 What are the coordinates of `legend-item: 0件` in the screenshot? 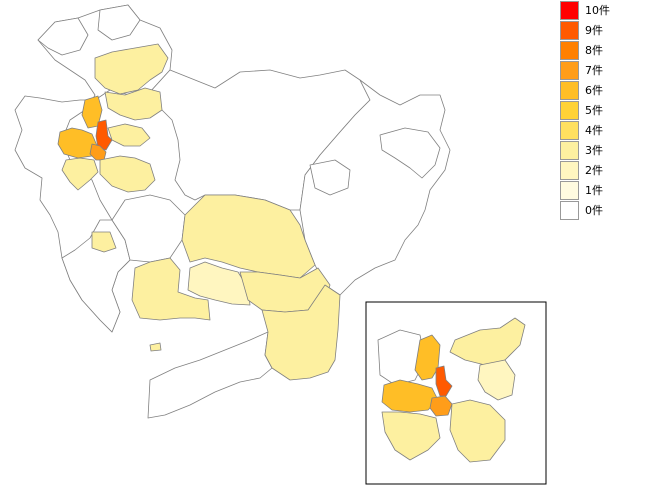 It's located at (607, 210).